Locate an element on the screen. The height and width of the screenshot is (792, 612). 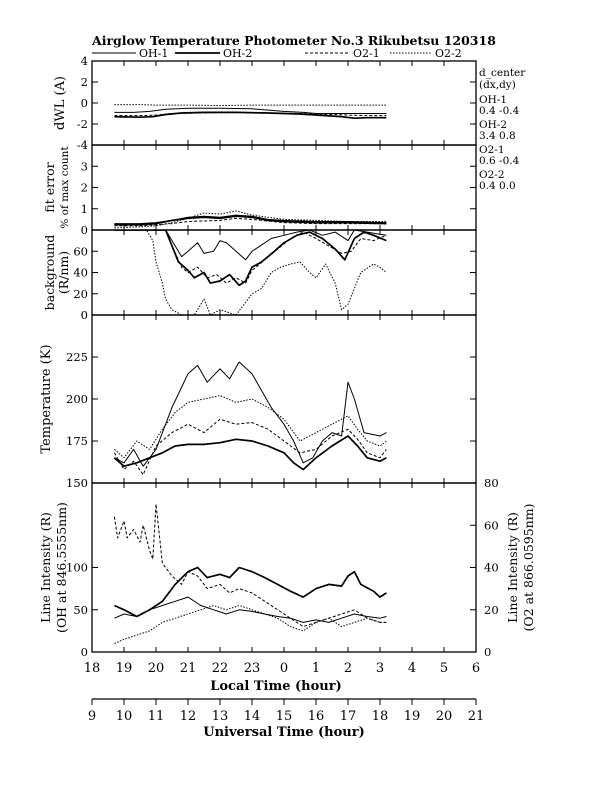
legend-label-o2-1: O2-1 is located at coordinates (366, 53).